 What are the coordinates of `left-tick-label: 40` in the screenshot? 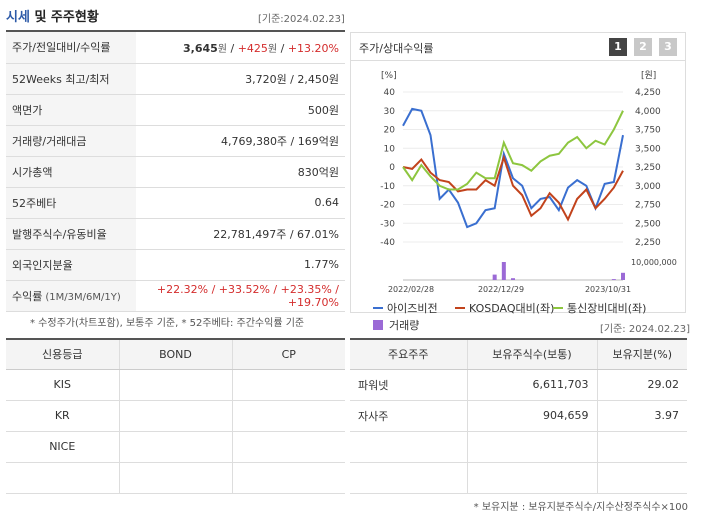 It's located at (390, 93).